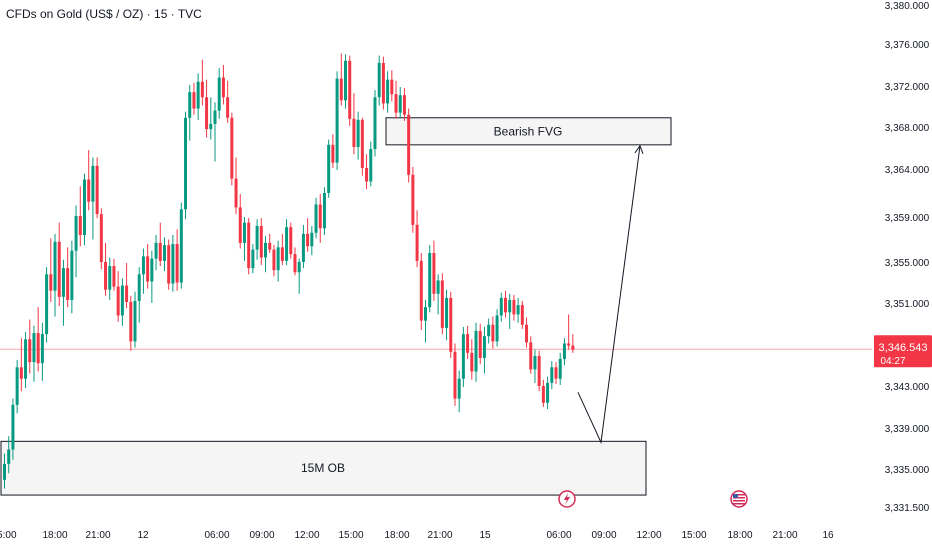  What do you see at coordinates (892, 361) in the screenshot?
I see `price-countdown: 04:27` at bounding box center [892, 361].